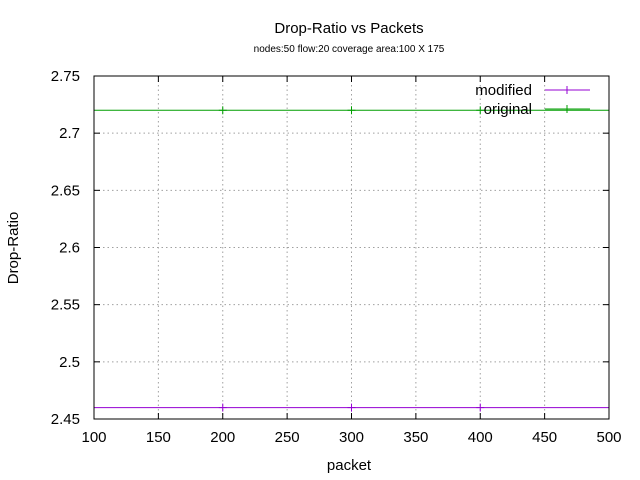 The height and width of the screenshot is (480, 640). What do you see at coordinates (158, 437) in the screenshot?
I see `x-tick-label: 150` at bounding box center [158, 437].